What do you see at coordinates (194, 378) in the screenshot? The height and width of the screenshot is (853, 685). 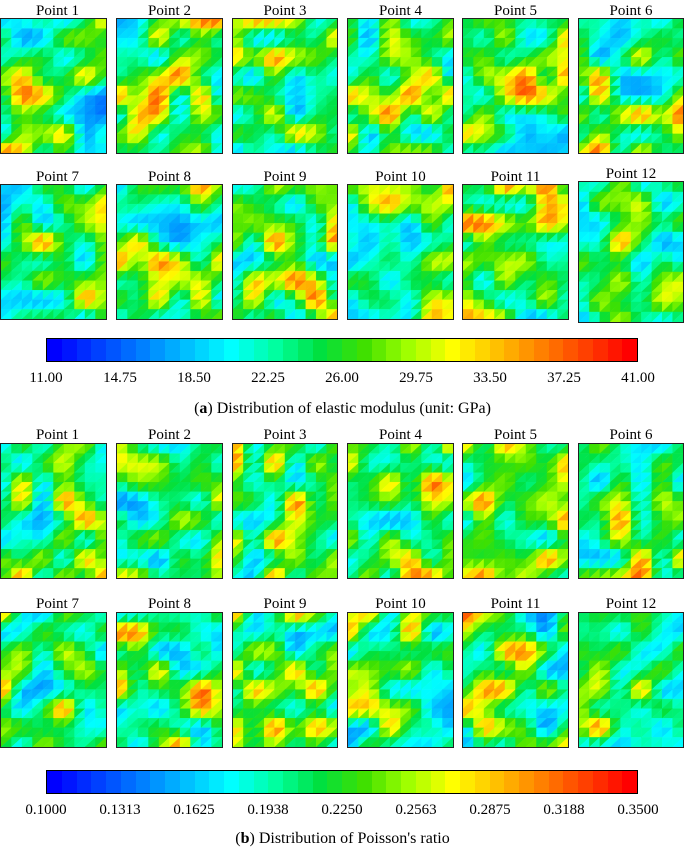 I see `fig-a-tick-2: 18.50` at bounding box center [194, 378].